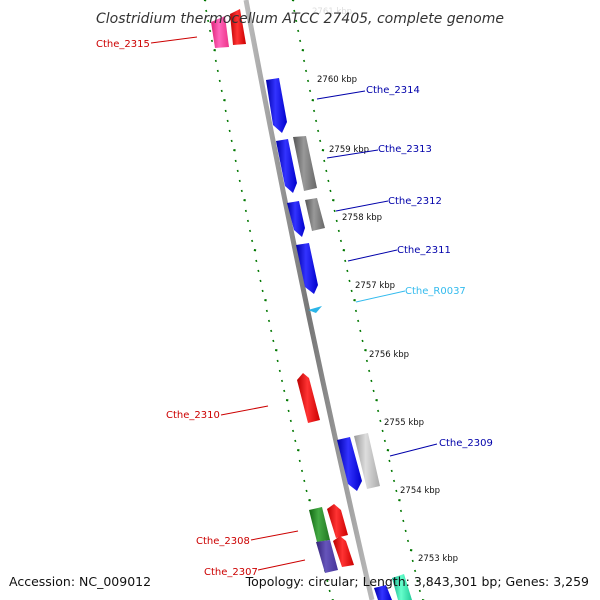 This screenshot has height=600, width=600. I want to click on gene-feature-green, so click(319, 524).